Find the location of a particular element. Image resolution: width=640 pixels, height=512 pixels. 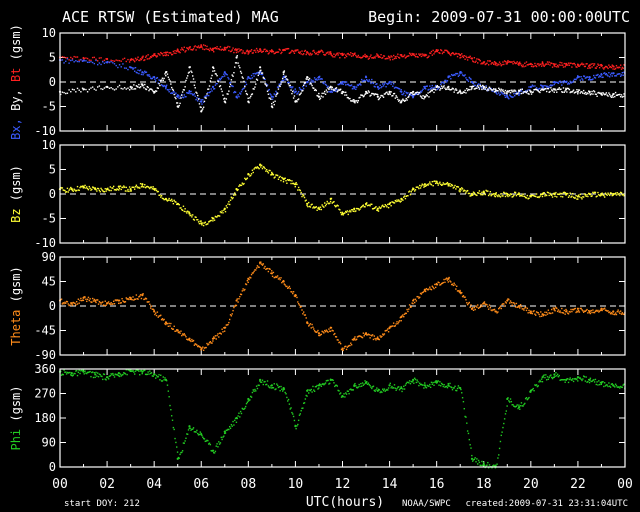

y-tick-label: 5 is located at coordinates (52, 58).